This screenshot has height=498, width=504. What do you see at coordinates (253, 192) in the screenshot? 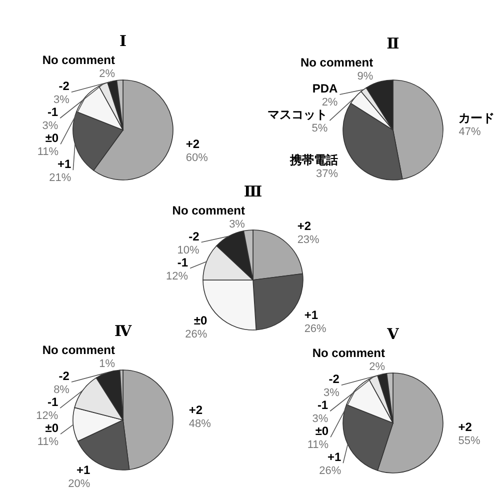
I see `chart-title: Ⅲ` at bounding box center [253, 192].